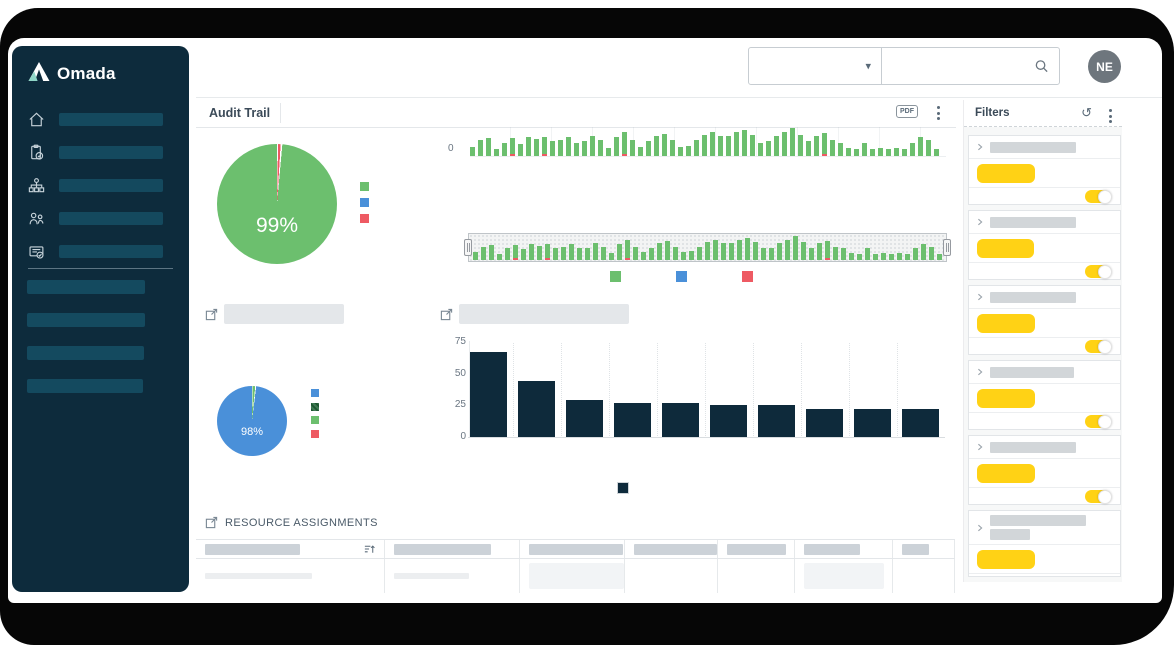 The height and width of the screenshot is (668, 1174). Describe the element at coordinates (815, 66) in the screenshot. I see `search-scope-select: ▾` at that location.